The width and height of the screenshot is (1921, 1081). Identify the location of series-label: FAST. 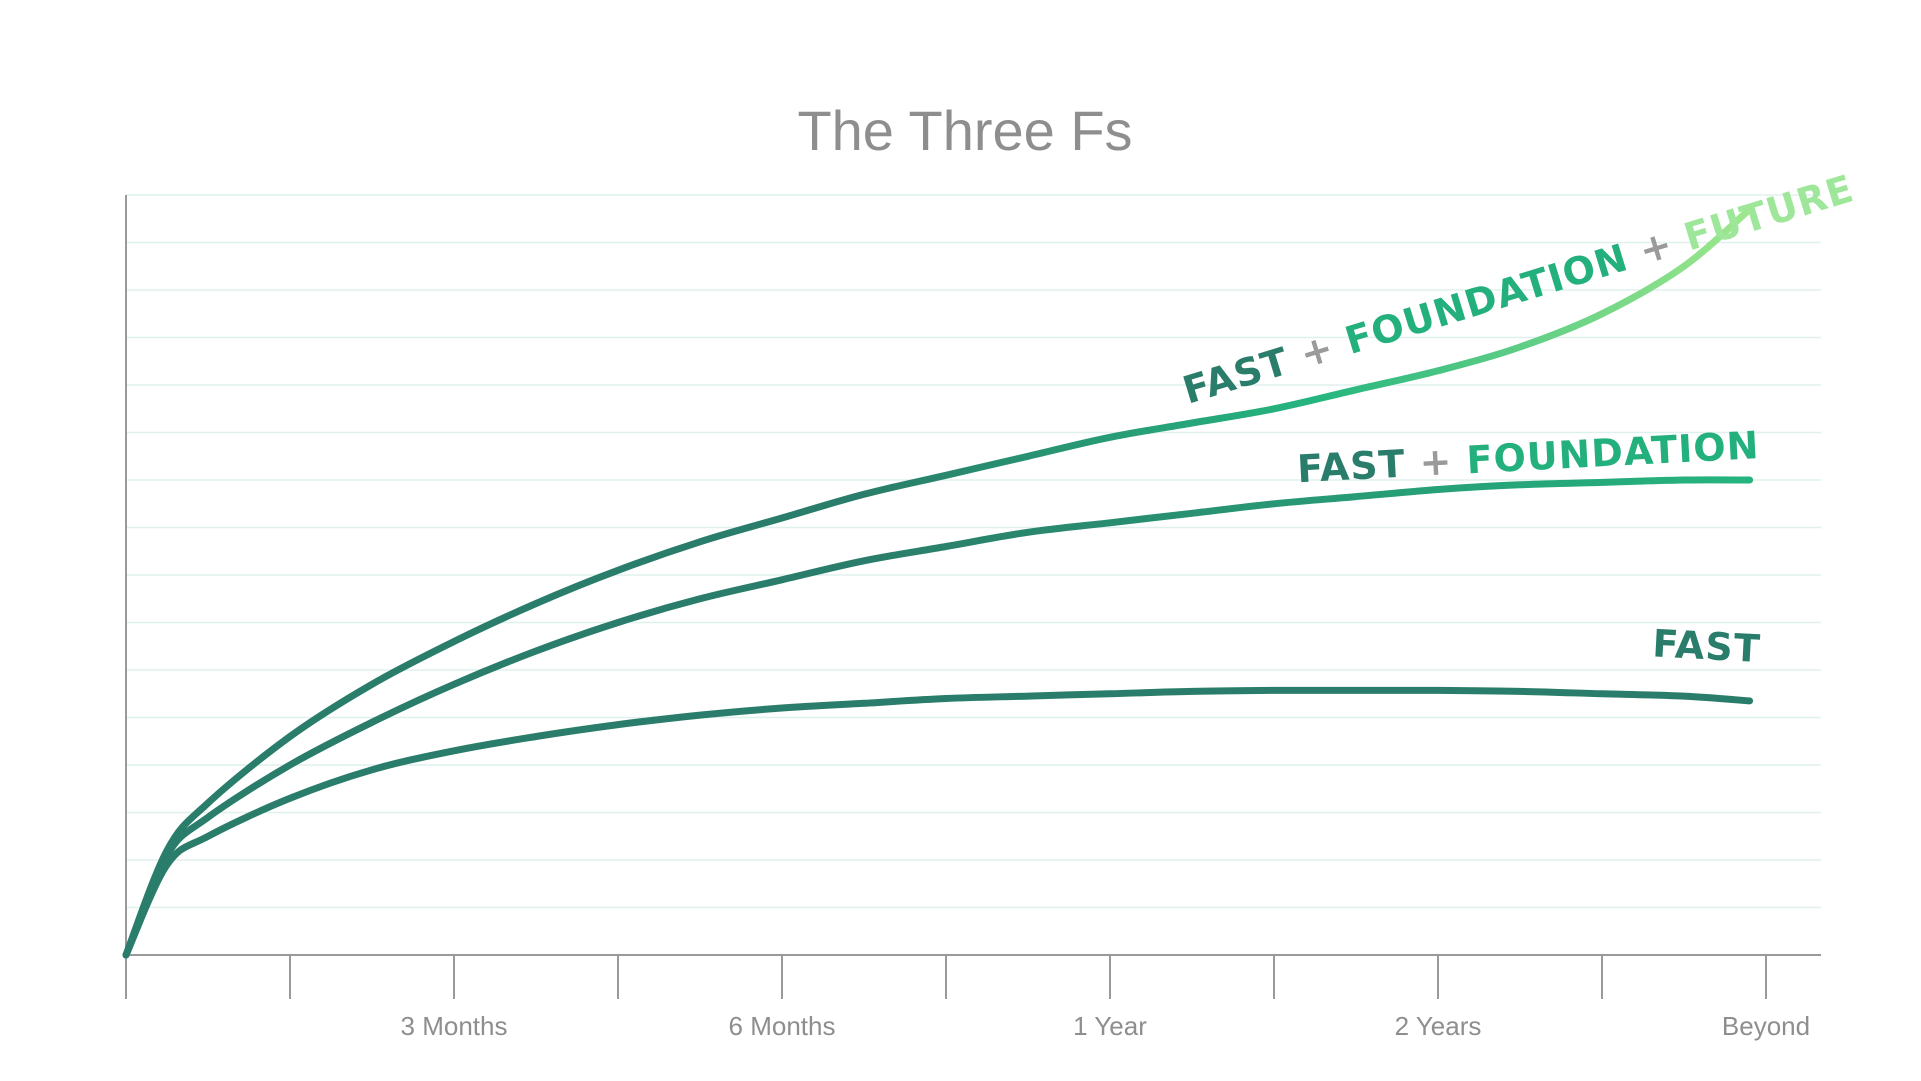
(1706, 646).